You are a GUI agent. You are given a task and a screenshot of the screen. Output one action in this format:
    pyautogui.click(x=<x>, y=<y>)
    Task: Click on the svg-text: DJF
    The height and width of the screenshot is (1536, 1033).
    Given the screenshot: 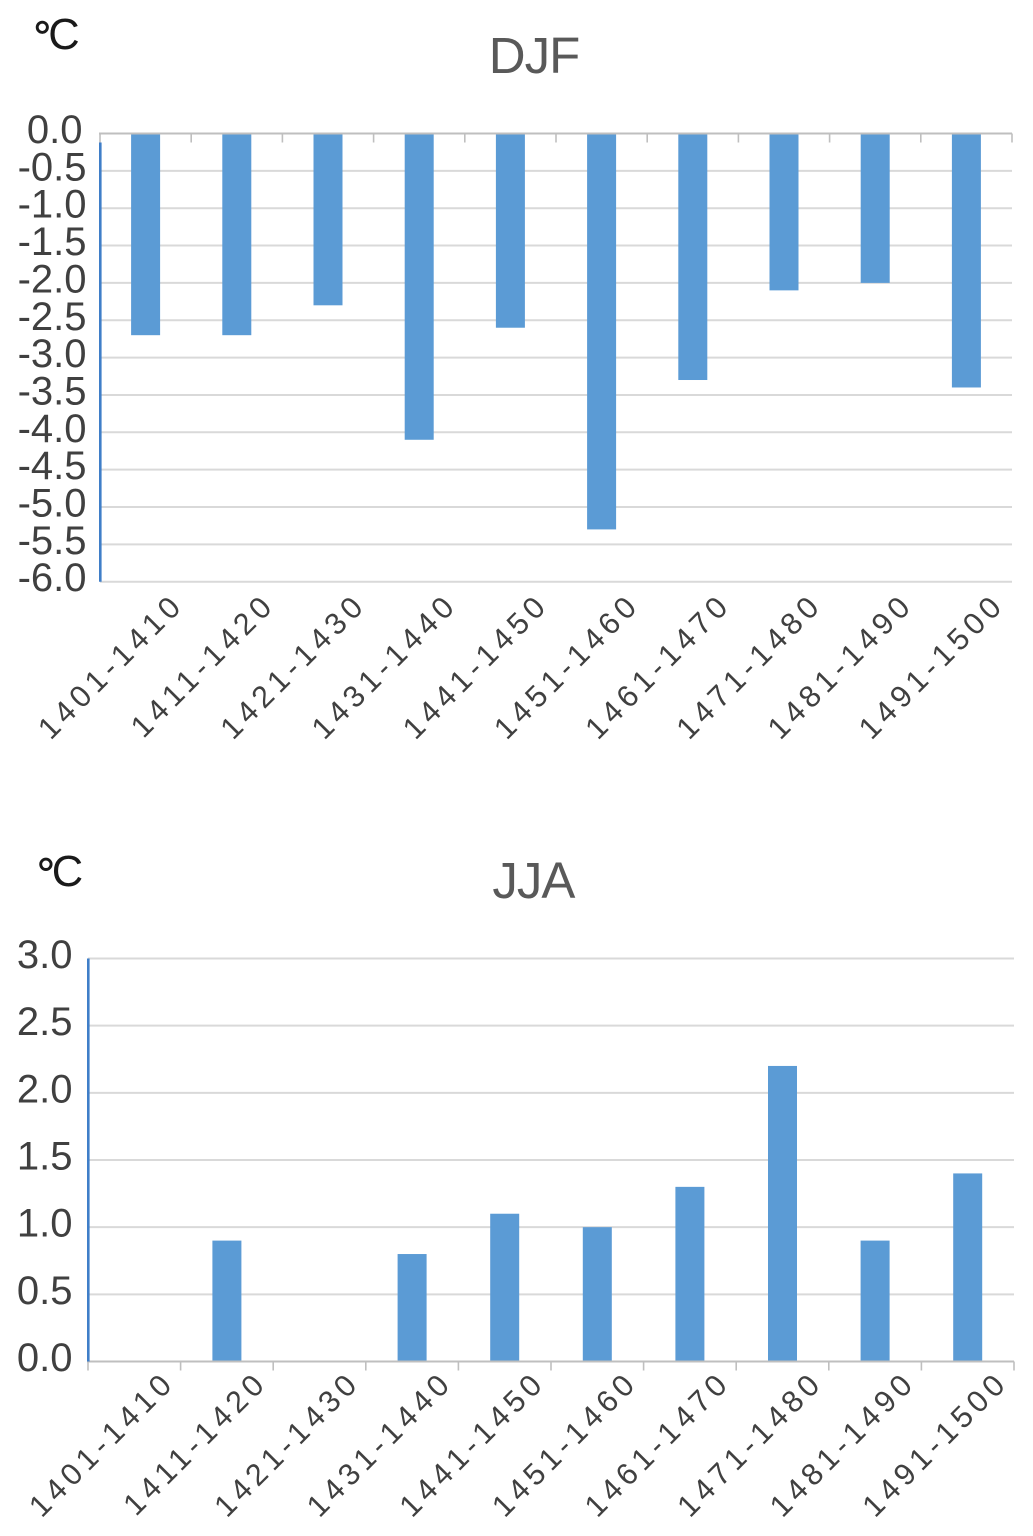 What is the action you would take?
    pyautogui.click(x=534, y=55)
    